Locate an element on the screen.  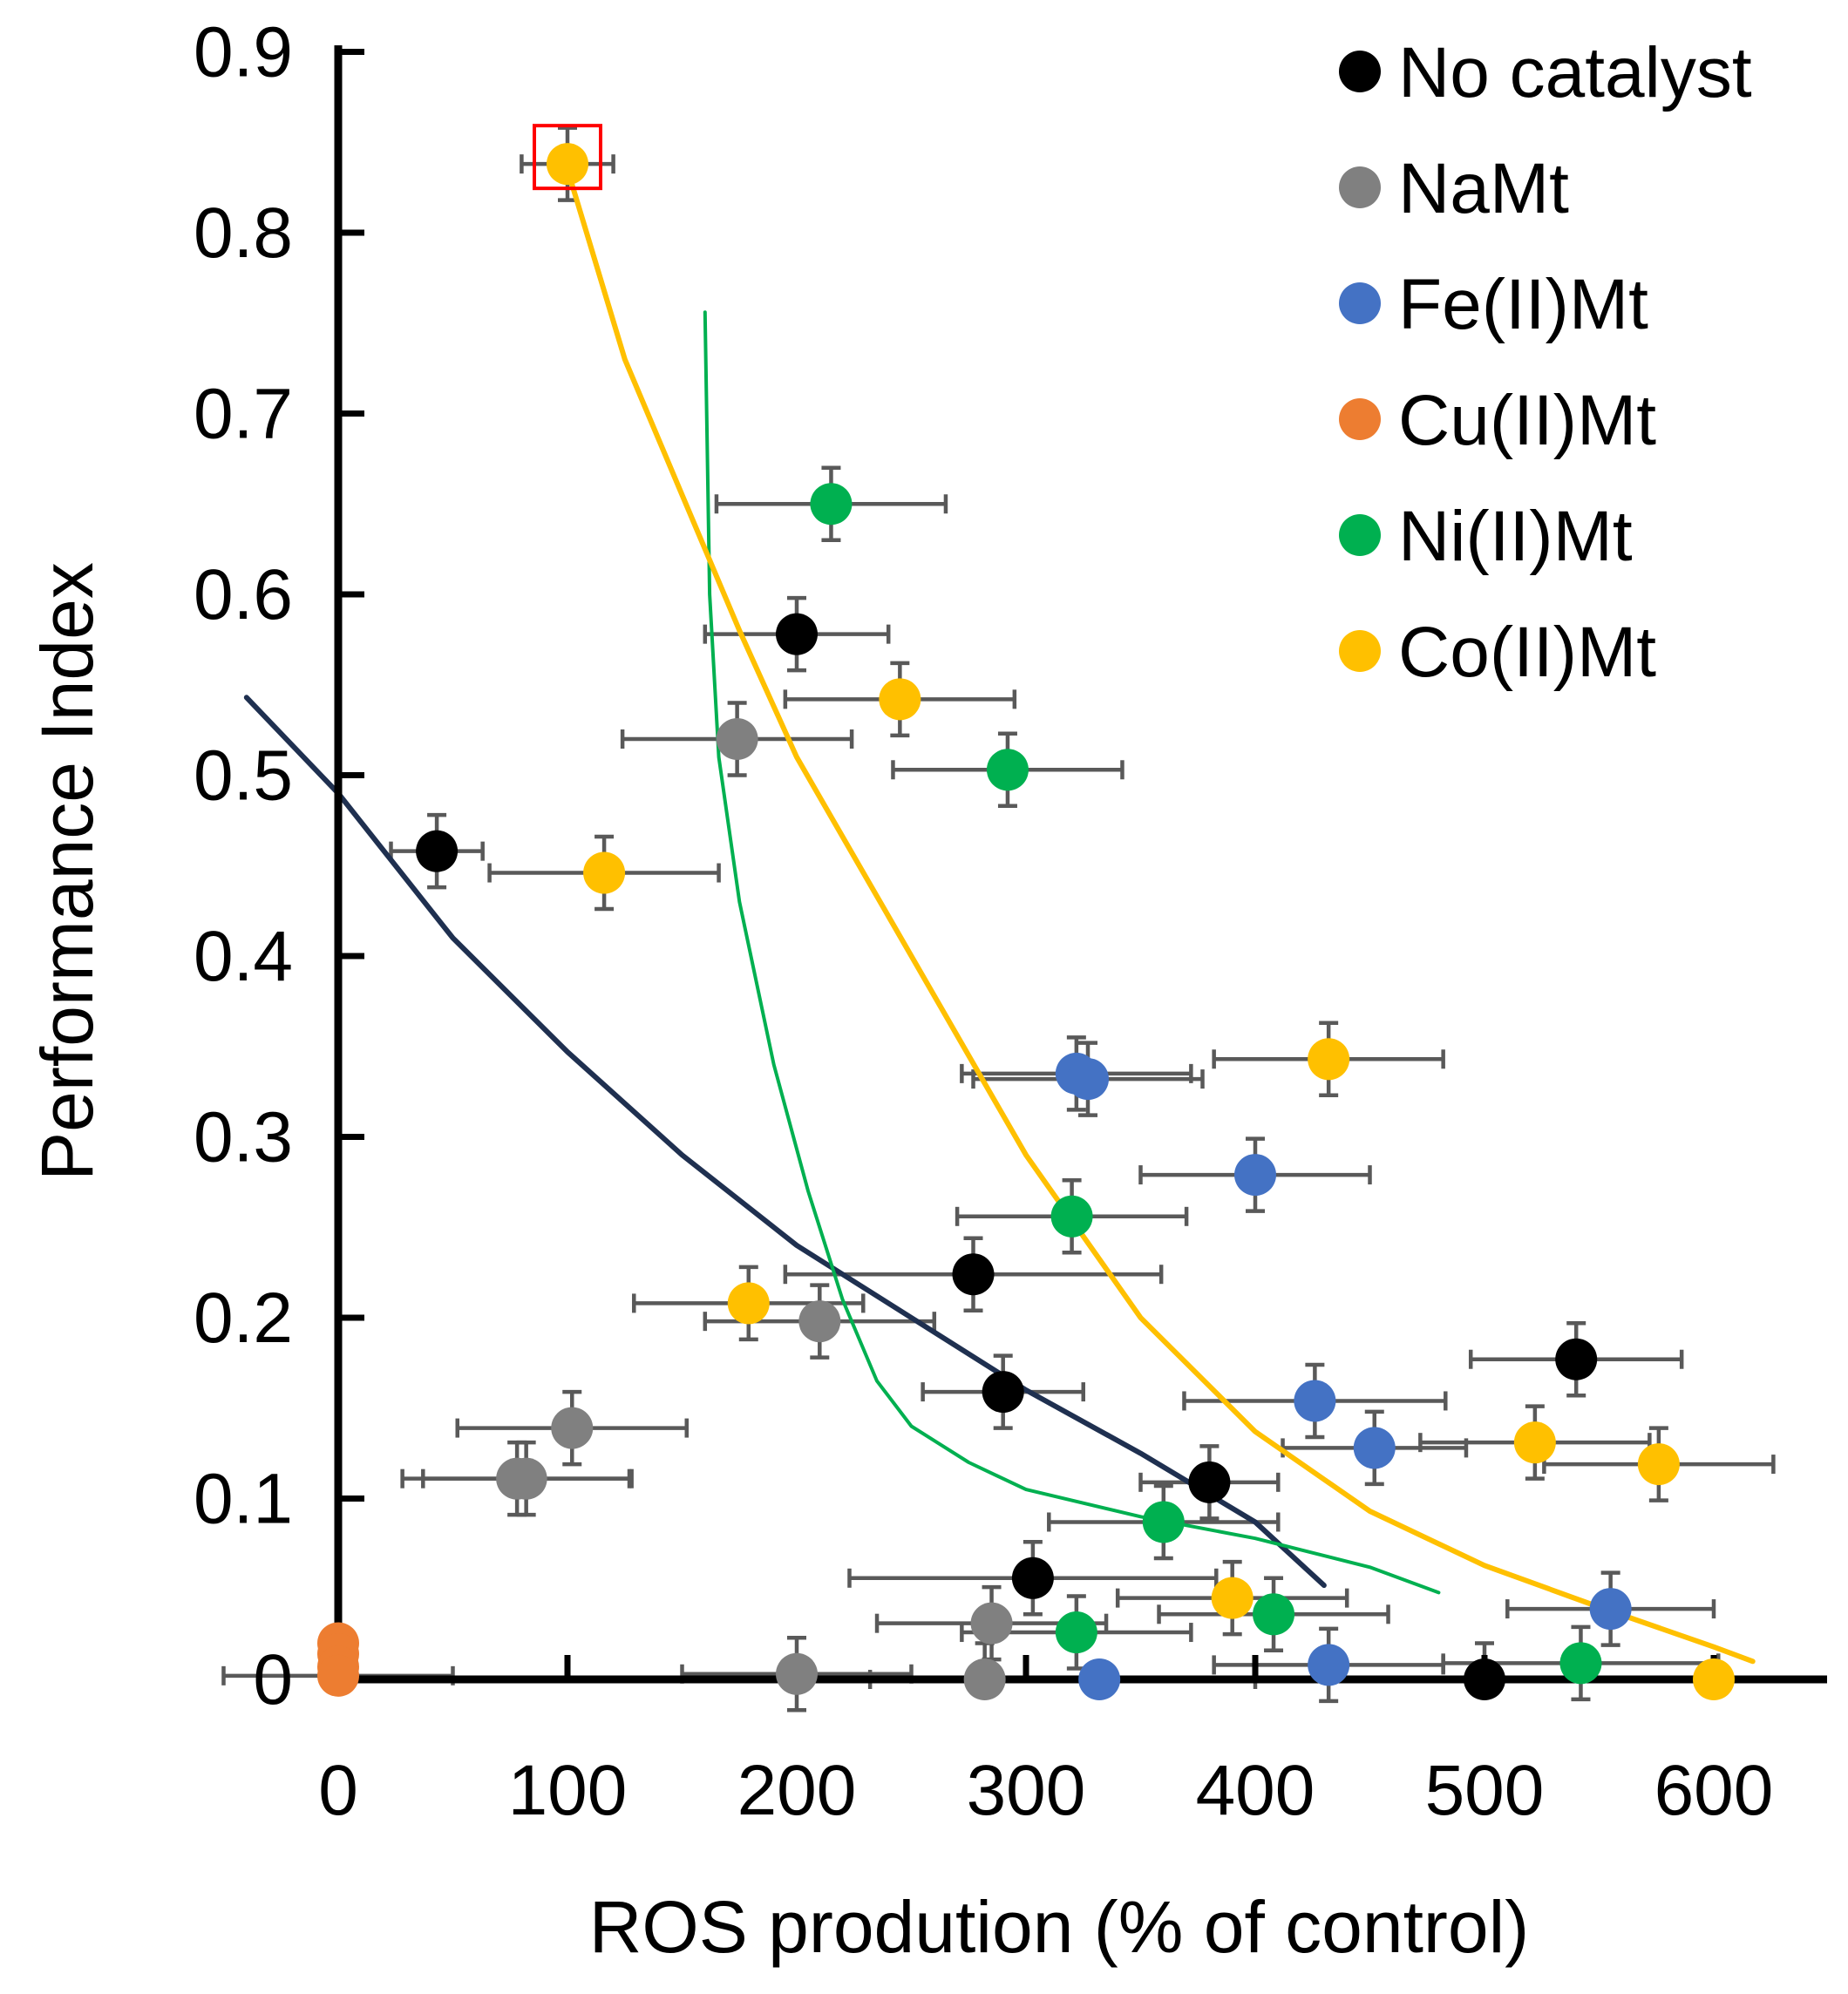
y-tick-label: 0.7 is located at coordinates (243, 414).